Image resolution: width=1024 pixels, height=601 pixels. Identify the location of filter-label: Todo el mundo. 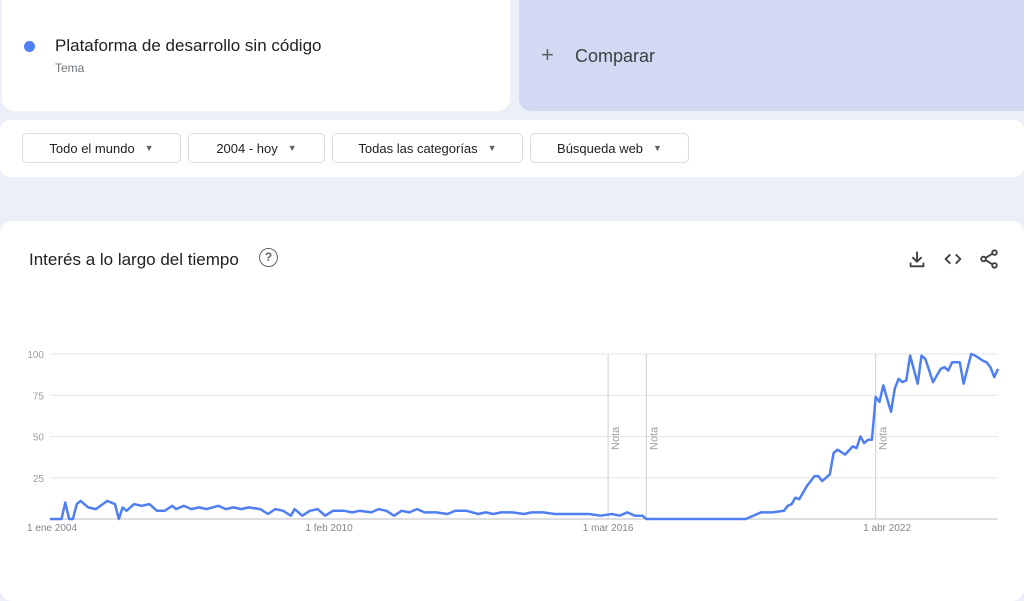
(92, 148).